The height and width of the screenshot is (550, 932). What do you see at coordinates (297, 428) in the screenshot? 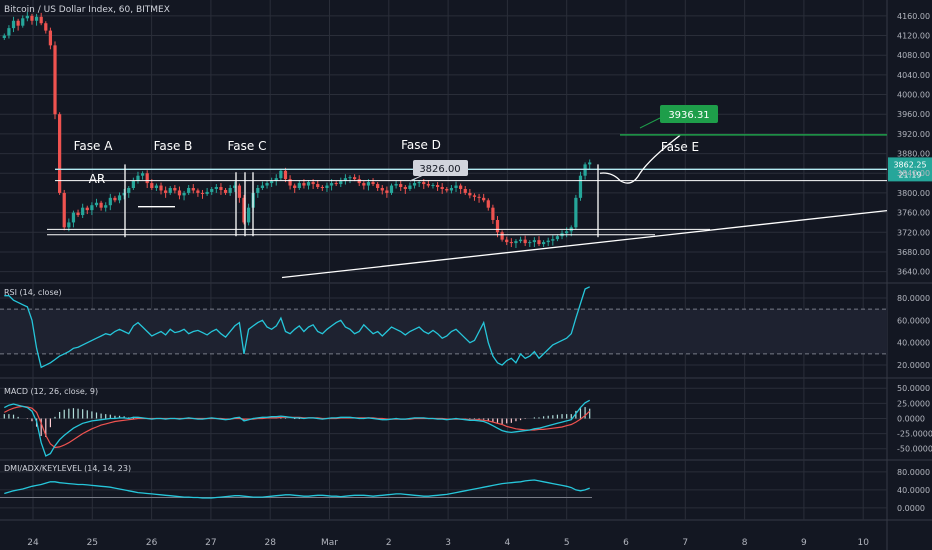
I see `macd-line` at bounding box center [297, 428].